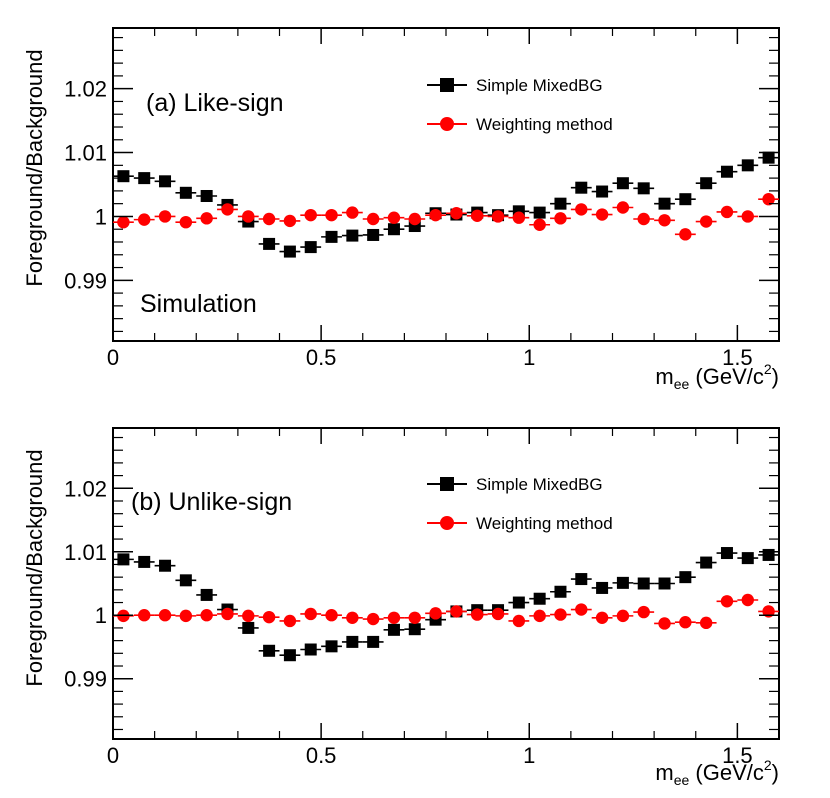  Describe the element at coordinates (211, 502) in the screenshot. I see `panel-label: (b) Unlike-sign` at that location.